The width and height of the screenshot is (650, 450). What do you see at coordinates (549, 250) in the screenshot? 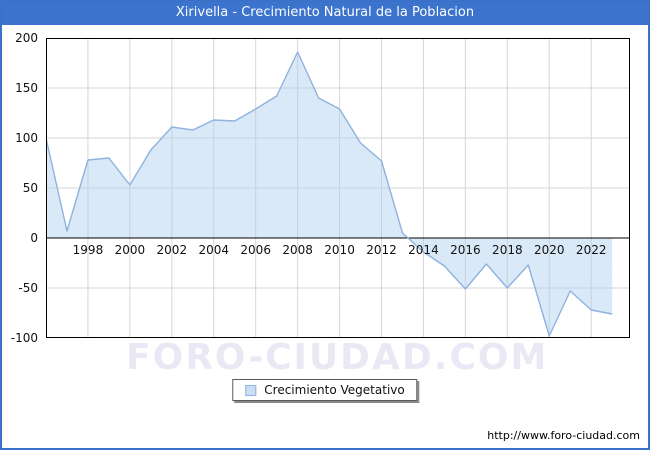
I see `x-tick-label: 2020` at bounding box center [549, 250].